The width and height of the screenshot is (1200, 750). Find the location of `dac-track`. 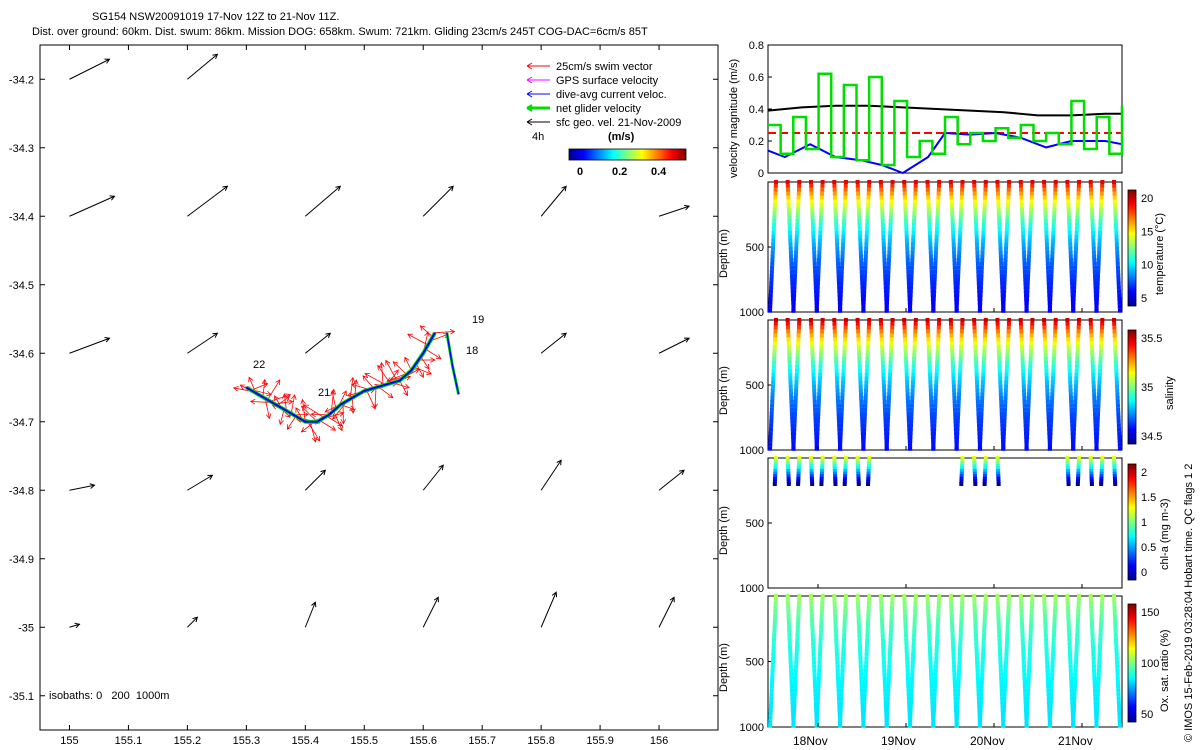

dac-track is located at coordinates (340, 377).